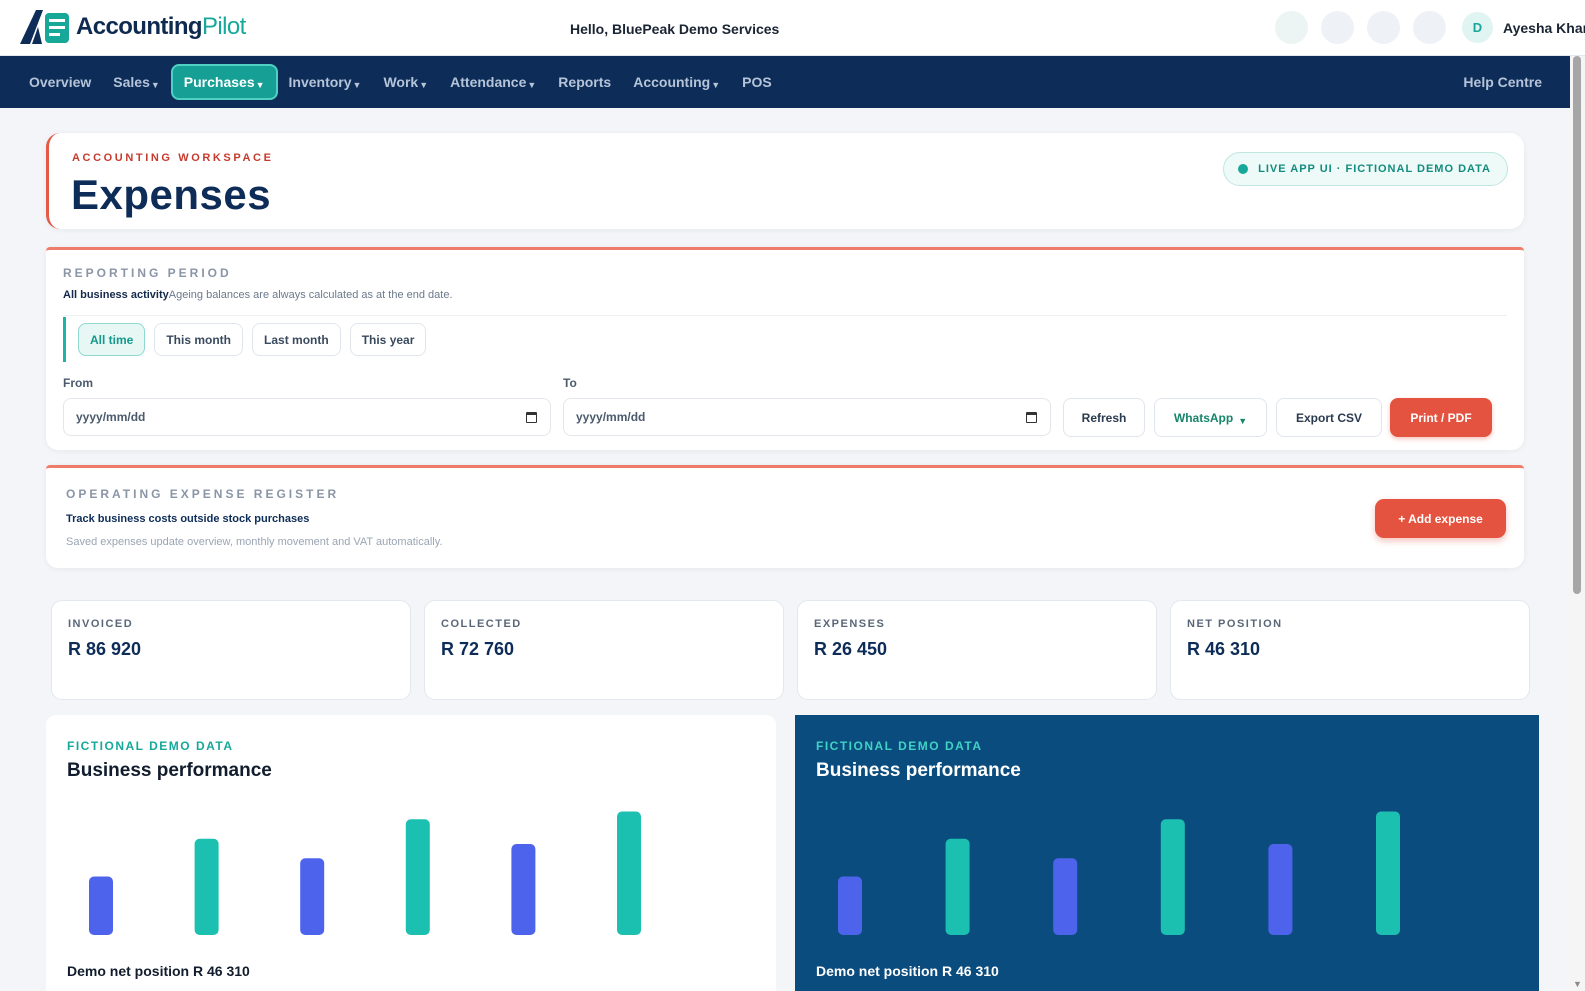 The width and height of the screenshot is (1585, 991). Describe the element at coordinates (231, 650) in the screenshot. I see `kpi-card-invoiced: INVOICED R 86 920` at that location.